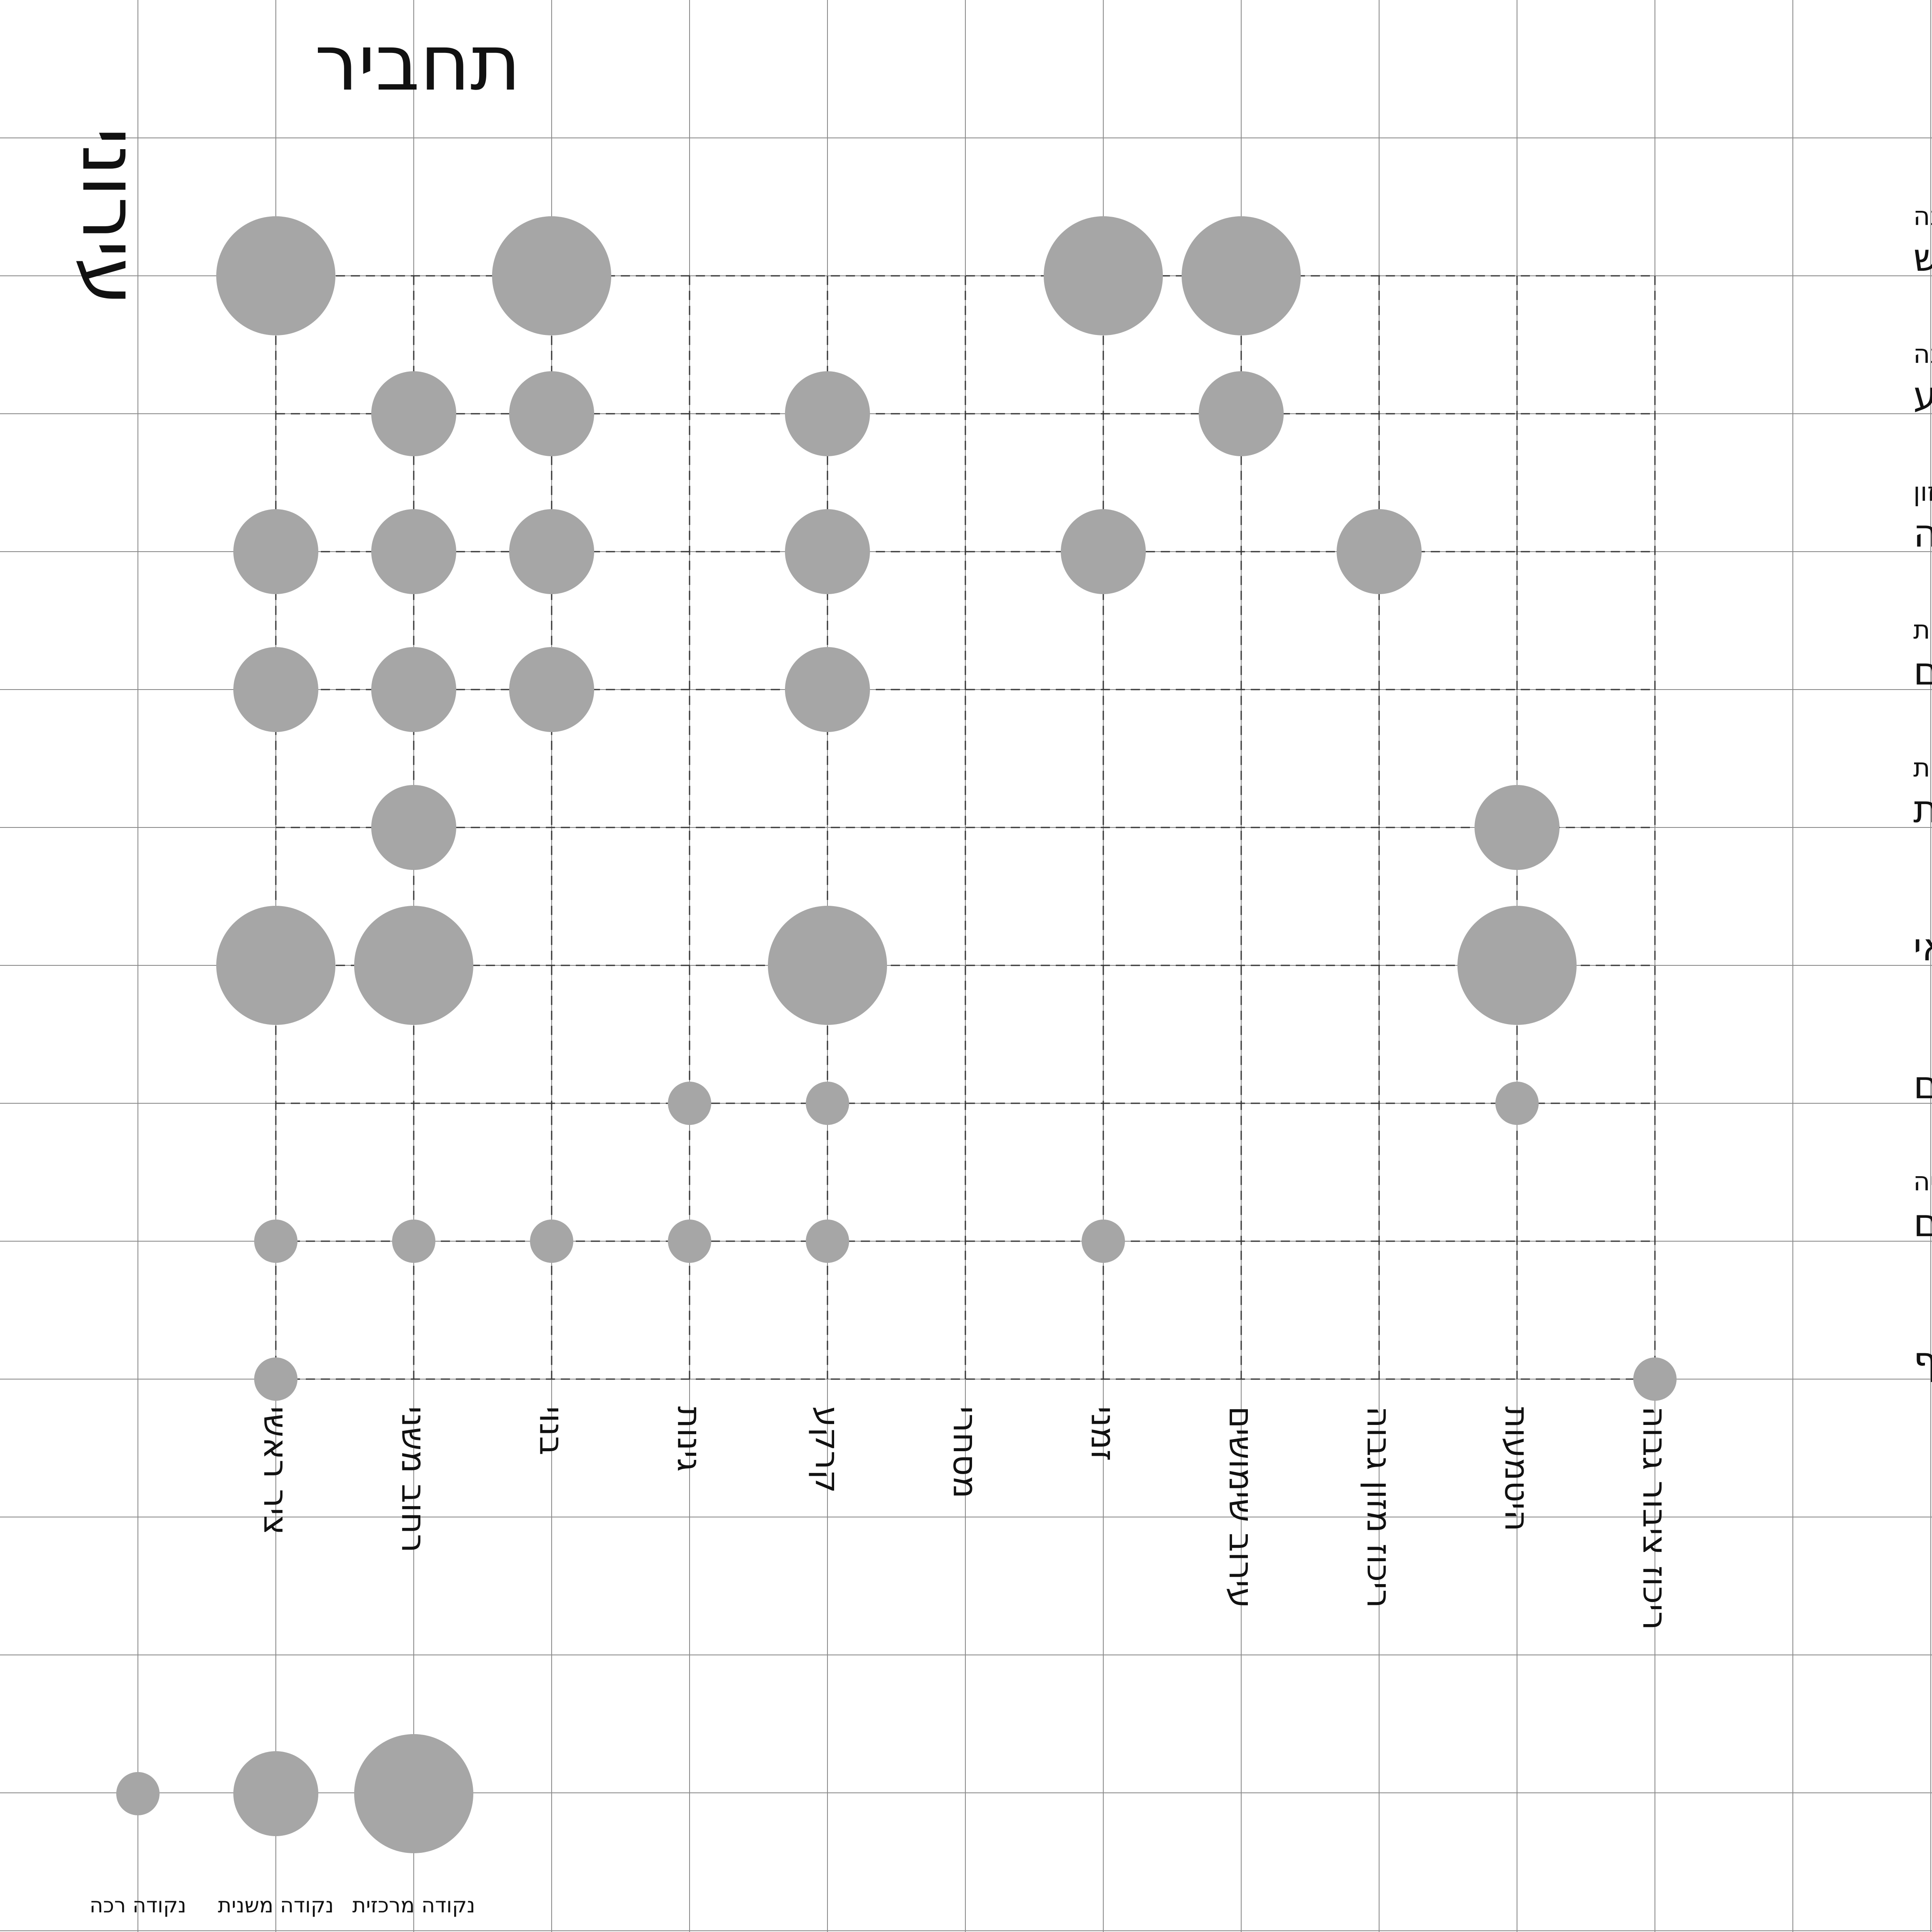 The height and width of the screenshot is (1932, 1932). I want to click on column-label: ריכוז מזון גבוה, so click(1379, 1507).